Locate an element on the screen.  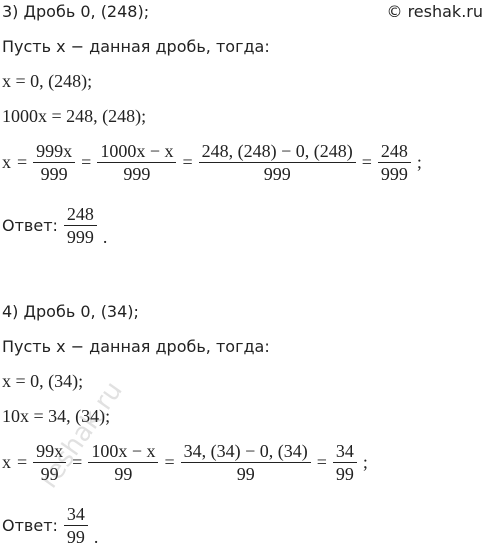
math-line: 1000x = 248, (248); is located at coordinates (74, 116).